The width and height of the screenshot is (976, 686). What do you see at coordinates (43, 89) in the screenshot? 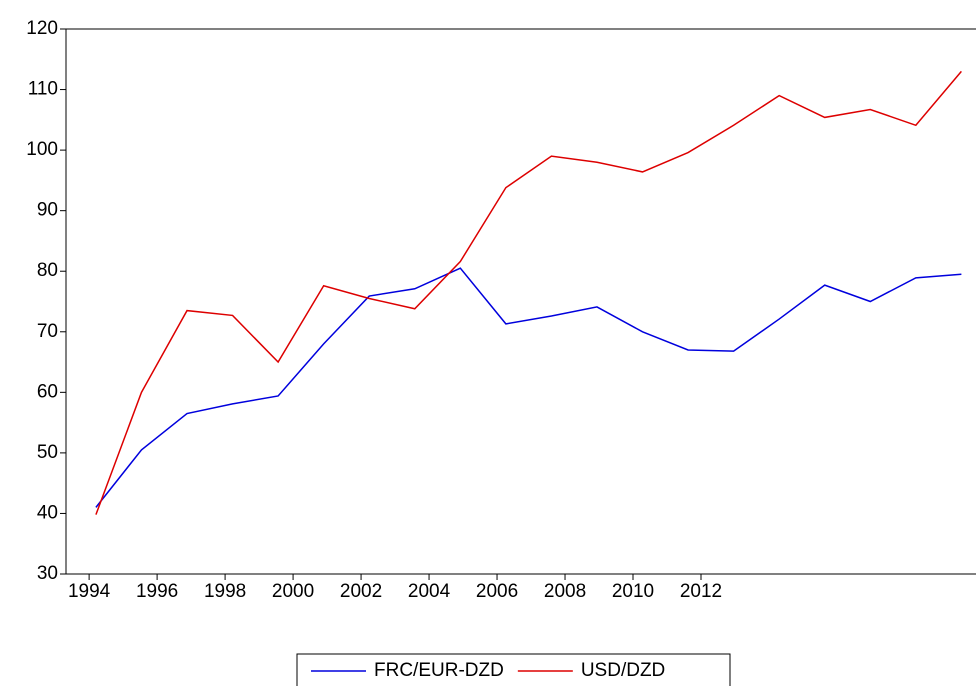
I see `y-tick-label: 110` at bounding box center [43, 89].